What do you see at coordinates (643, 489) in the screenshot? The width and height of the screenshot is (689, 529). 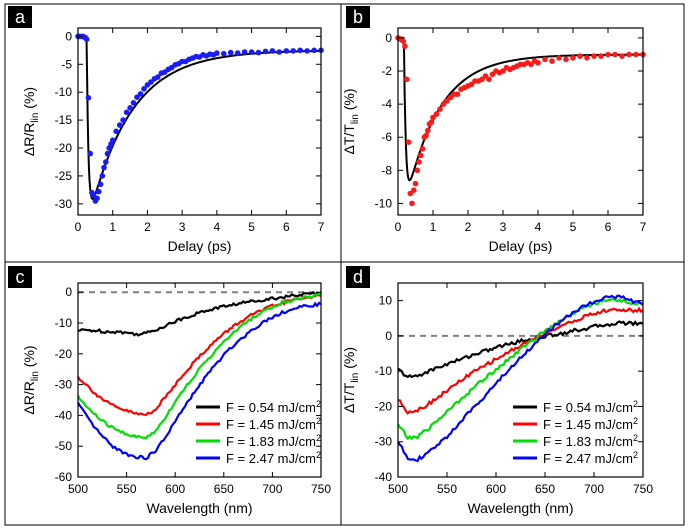 I see `x-tick-label: 750` at bounding box center [643, 489].